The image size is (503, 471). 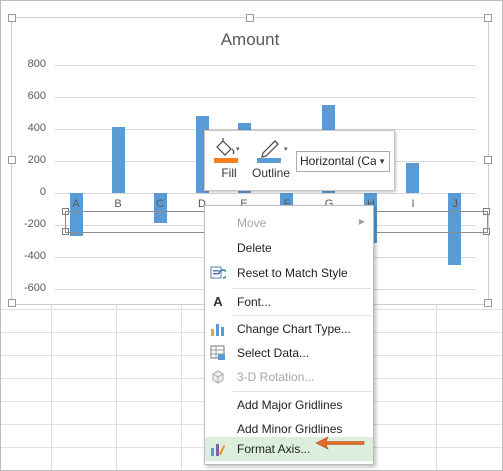 What do you see at coordinates (252, 223) in the screenshot?
I see `menu-item-label: Move` at bounding box center [252, 223].